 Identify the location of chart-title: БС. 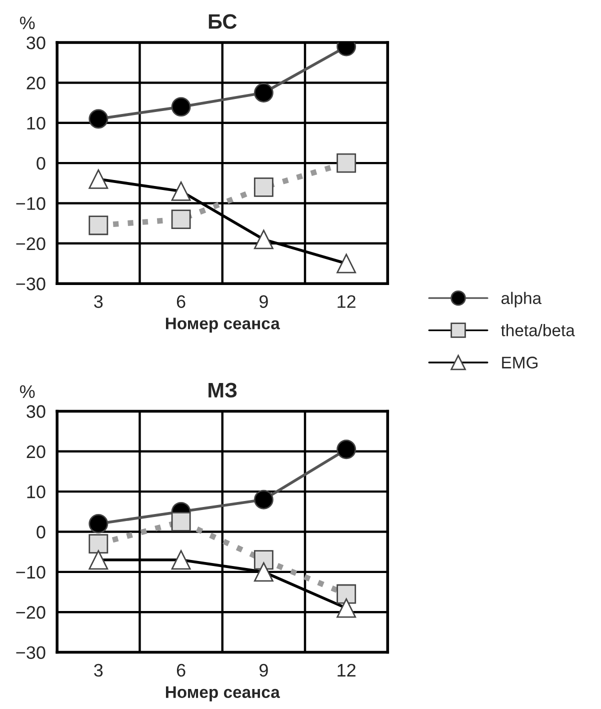
(222, 21).